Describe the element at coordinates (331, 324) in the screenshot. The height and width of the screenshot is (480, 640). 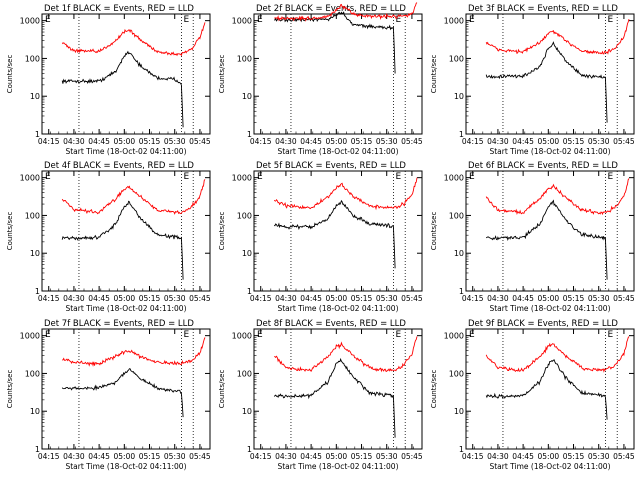
I see `panel-title: Det 8f BLACK = Events, RED = LLD` at that location.